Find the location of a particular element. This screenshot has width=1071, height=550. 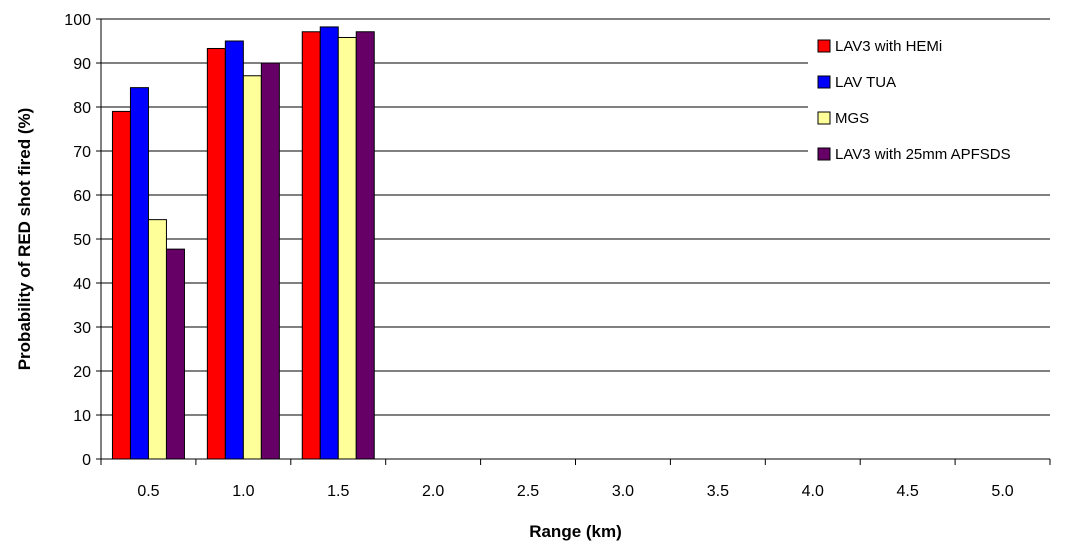

y-tick-label: 70 is located at coordinates (82, 152).